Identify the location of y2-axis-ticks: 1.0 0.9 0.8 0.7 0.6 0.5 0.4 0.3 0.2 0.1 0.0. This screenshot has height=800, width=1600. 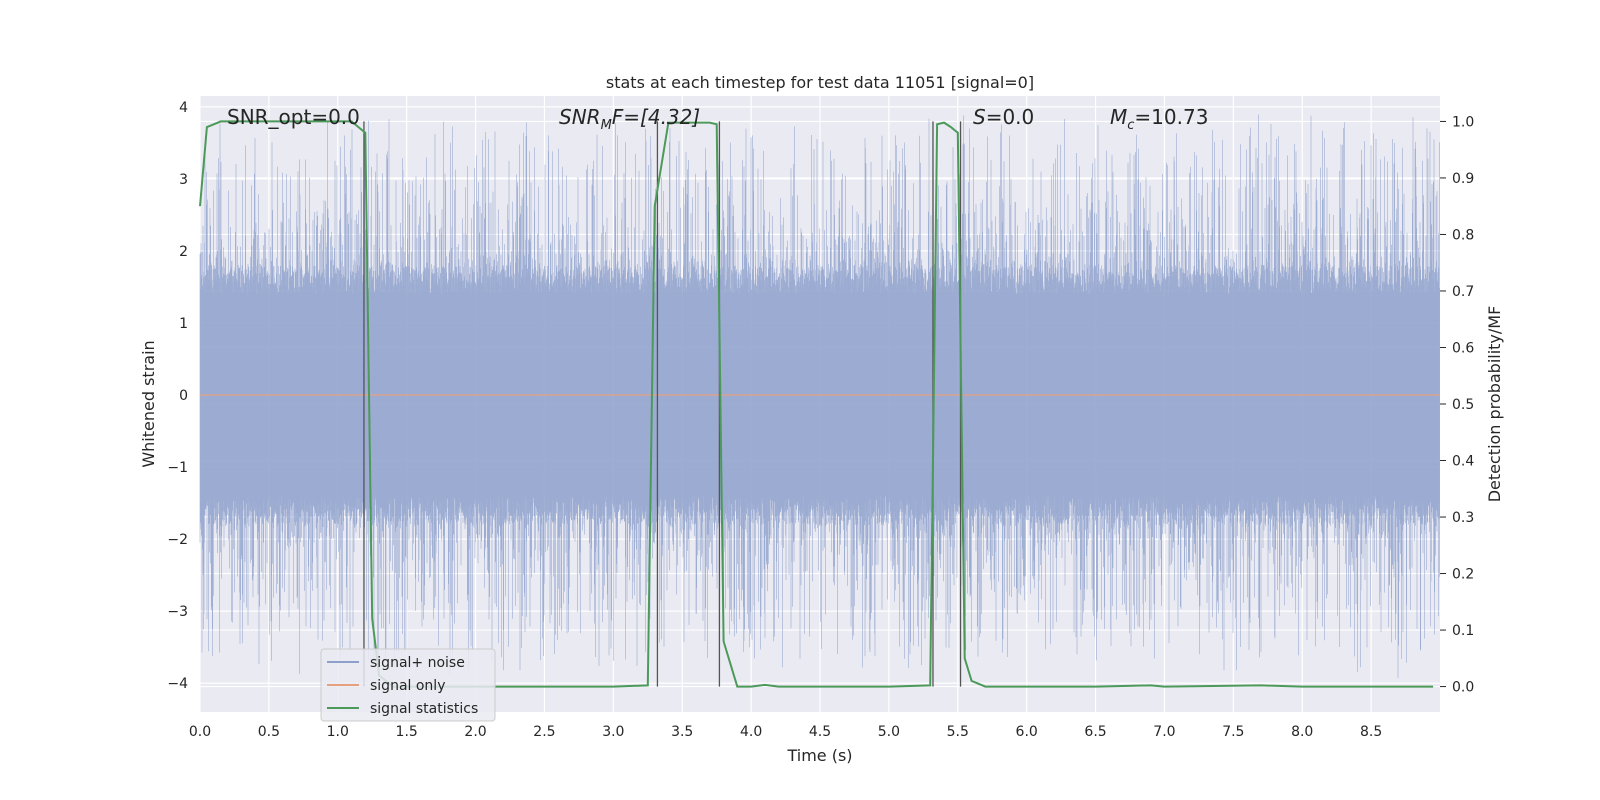
(1457, 405).